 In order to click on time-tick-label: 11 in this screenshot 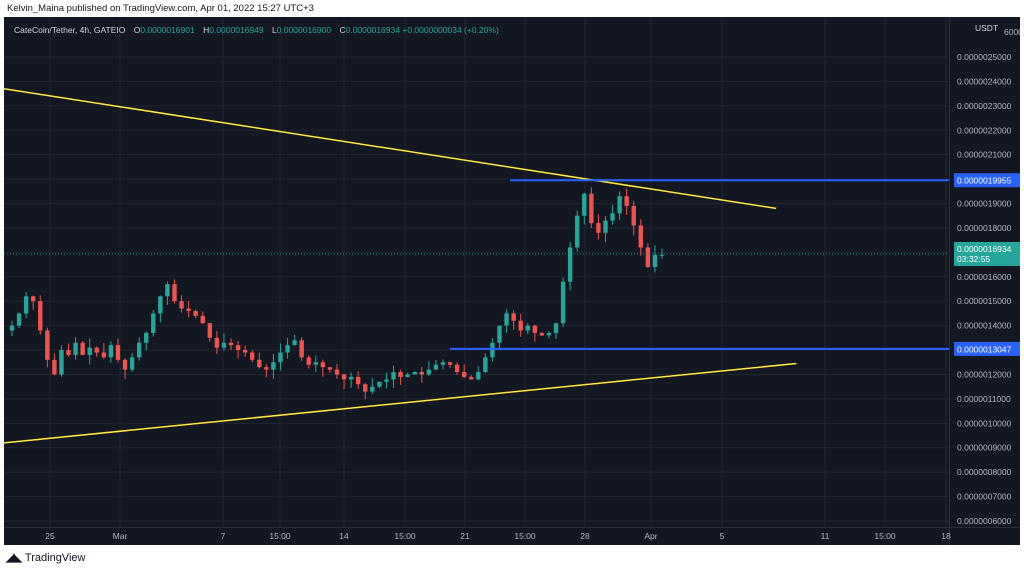, I will do `click(825, 536)`.